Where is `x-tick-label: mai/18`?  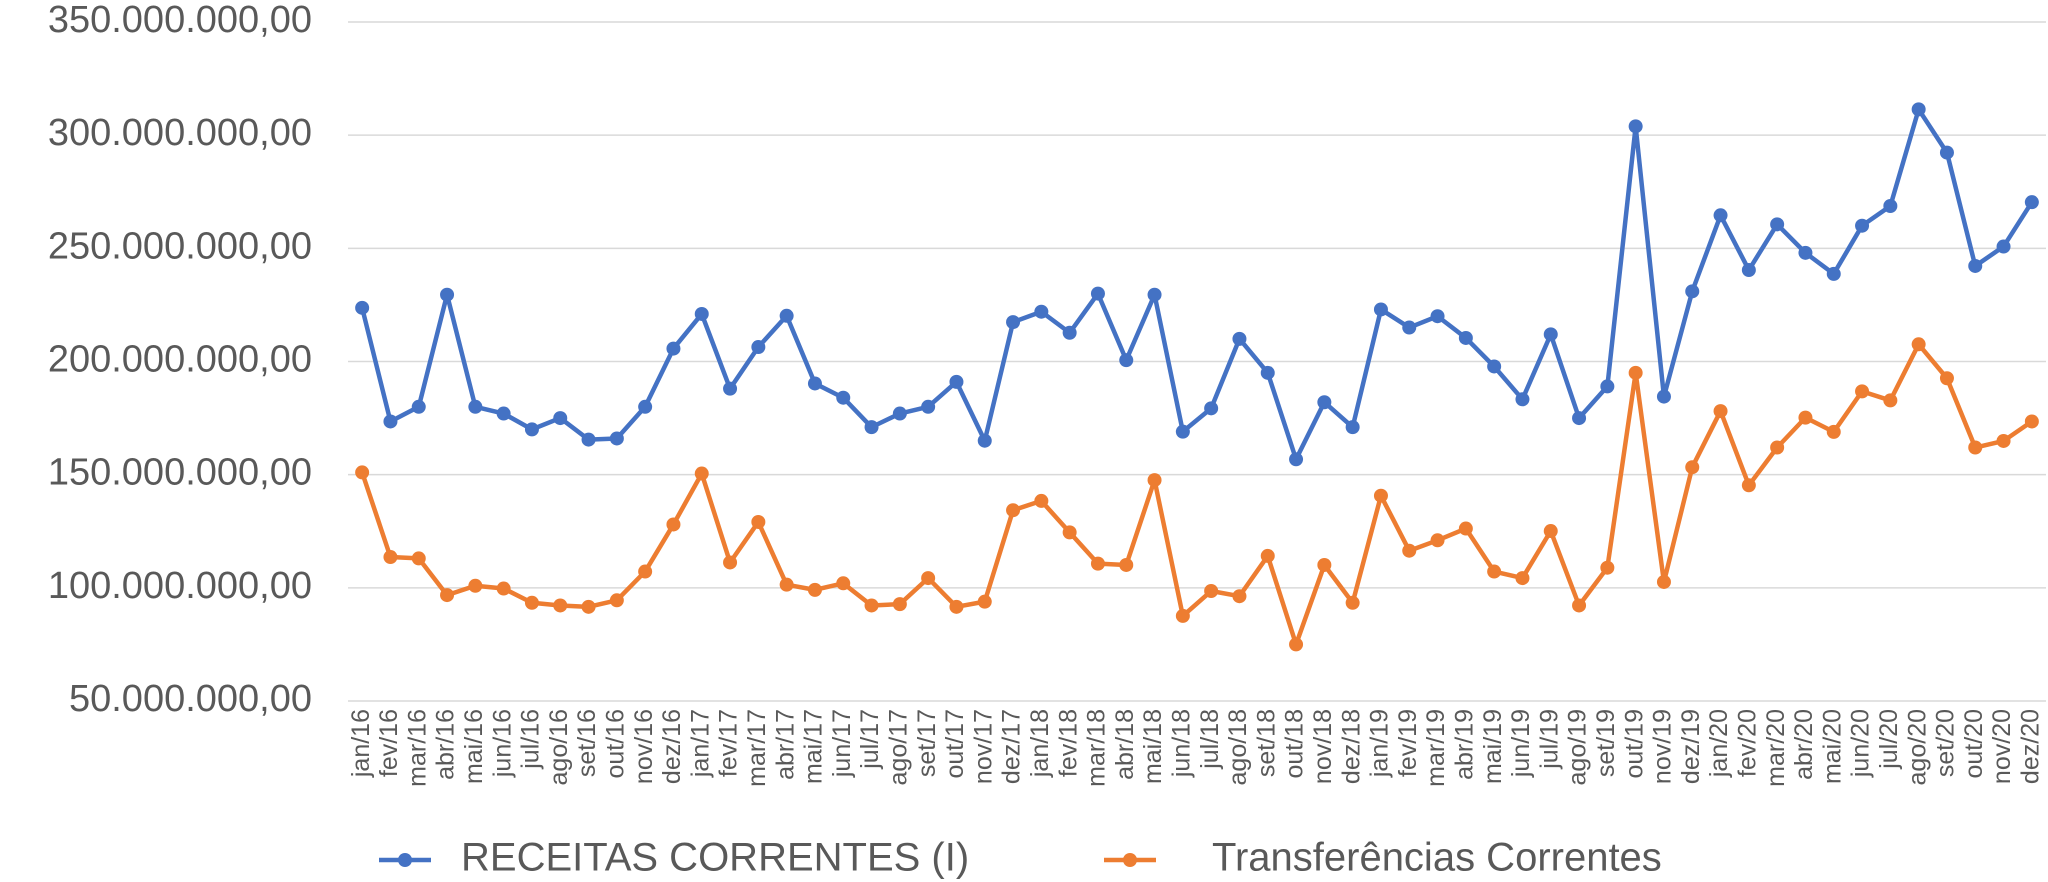 x-tick-label: mai/18 is located at coordinates (1153, 746).